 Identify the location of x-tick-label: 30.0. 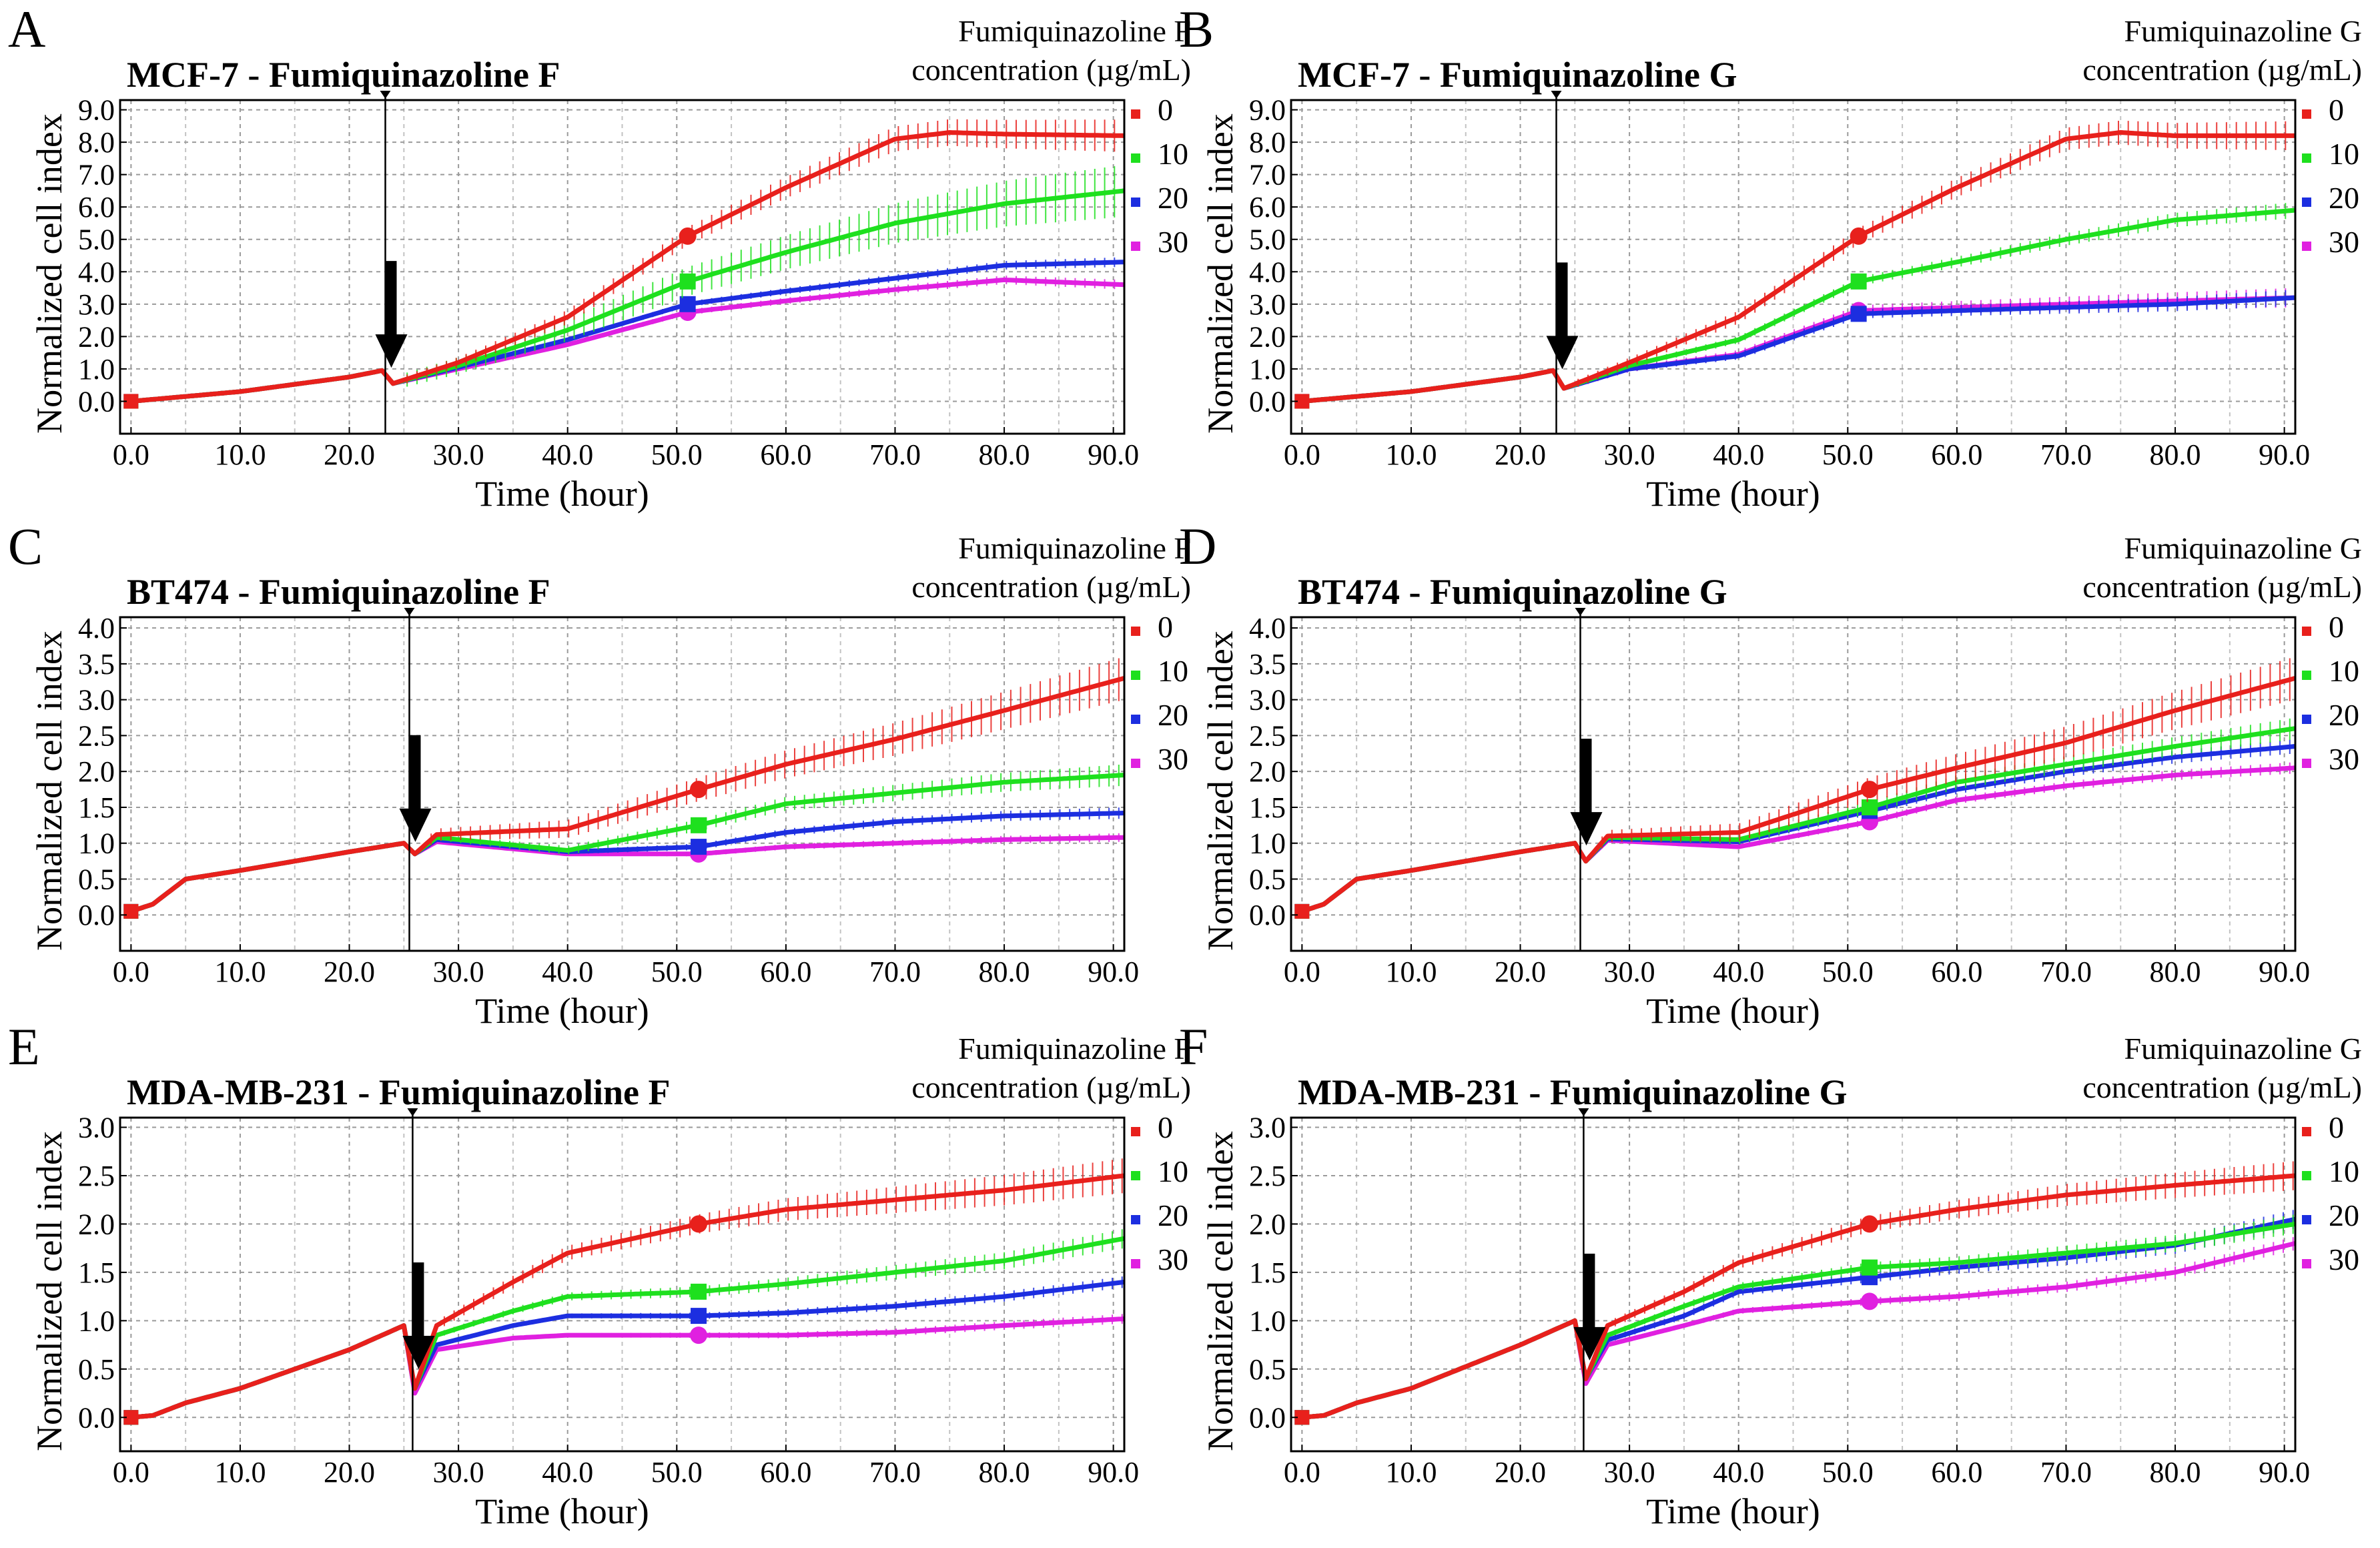
(458, 454).